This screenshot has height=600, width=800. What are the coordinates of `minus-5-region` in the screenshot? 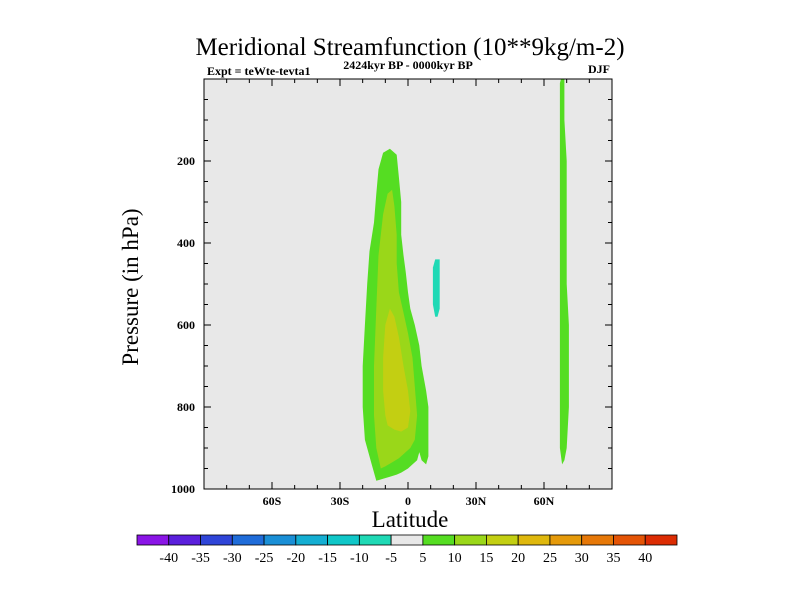 It's located at (436, 288).